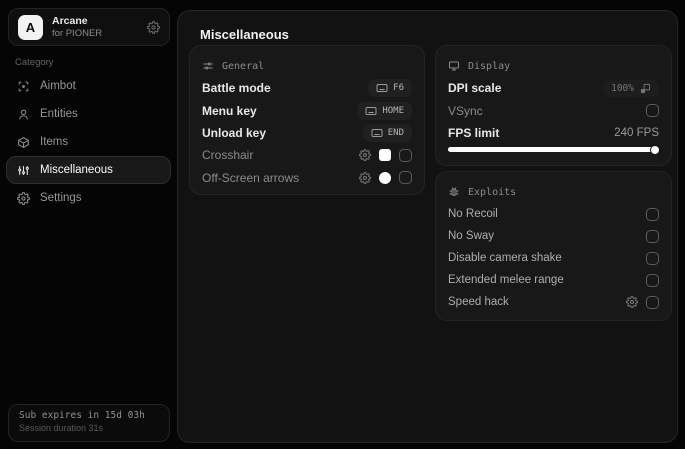 The image size is (685, 449). Describe the element at coordinates (454, 66) in the screenshot. I see `monitor-icon` at that location.